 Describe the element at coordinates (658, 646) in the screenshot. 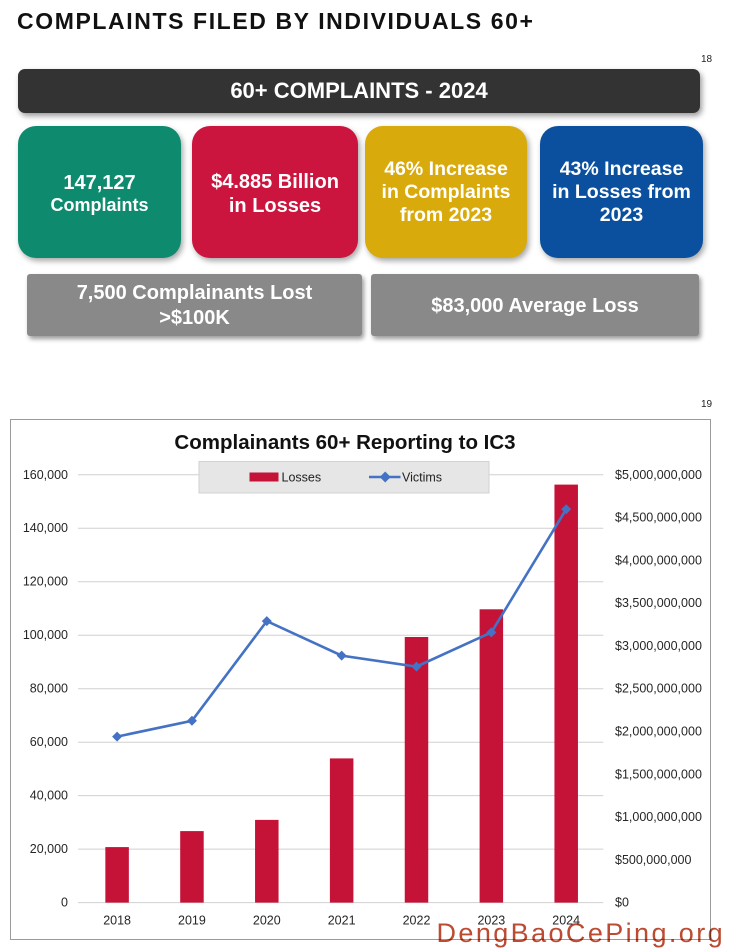

I see `svg-text: $3,000,000,000` at that location.